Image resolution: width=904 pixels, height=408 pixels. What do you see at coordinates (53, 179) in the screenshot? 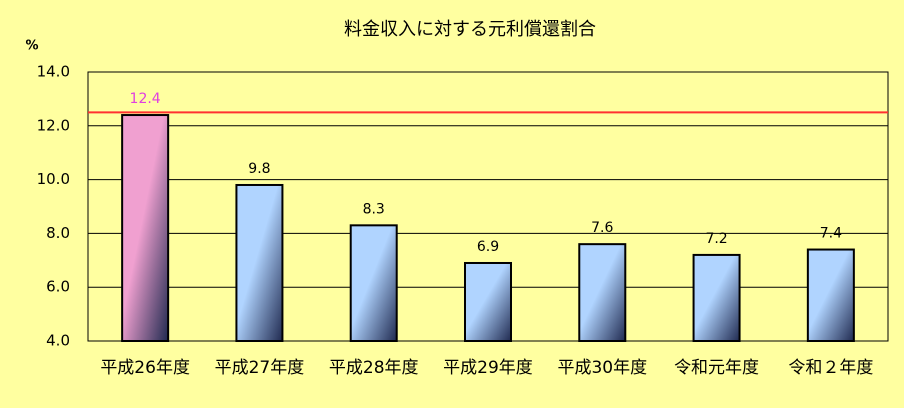
I see `y-tick-label: 10.0` at bounding box center [53, 179].